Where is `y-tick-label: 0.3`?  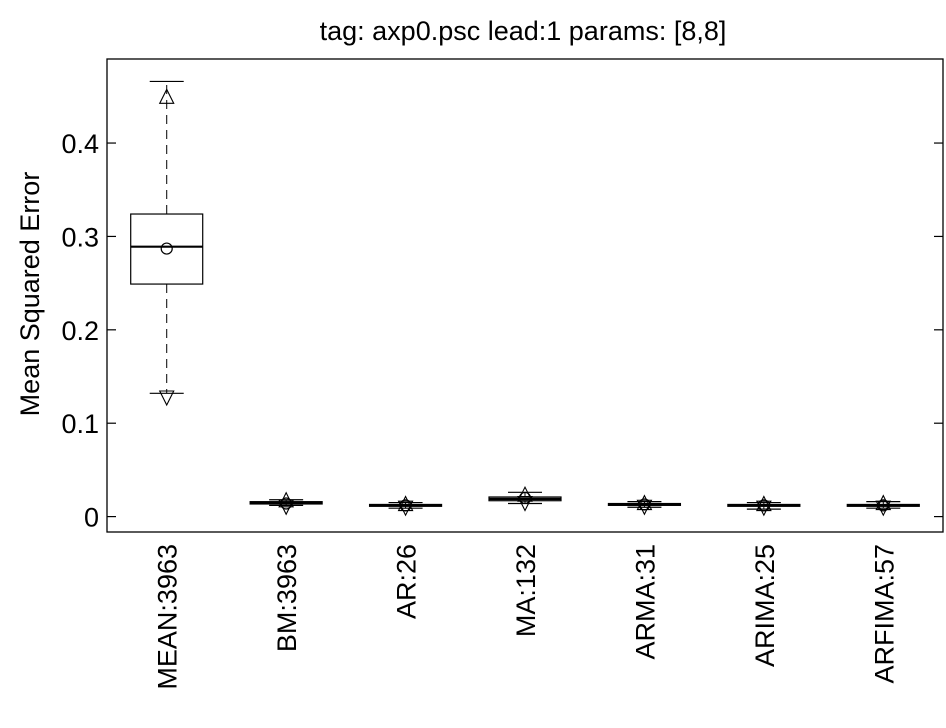 y-tick-label: 0.3 is located at coordinates (80, 237).